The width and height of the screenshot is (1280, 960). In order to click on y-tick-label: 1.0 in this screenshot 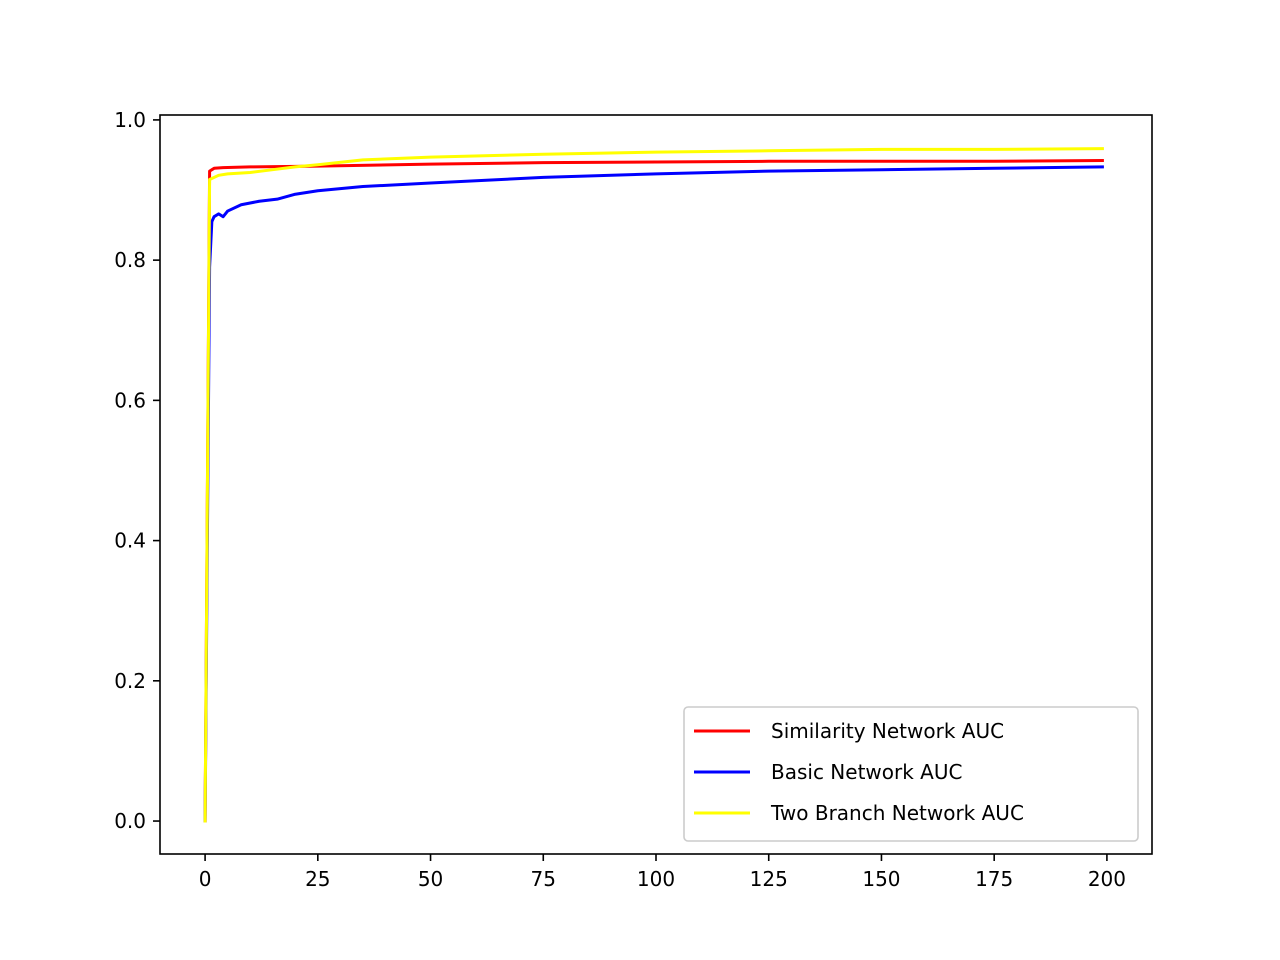, I will do `click(130, 120)`.